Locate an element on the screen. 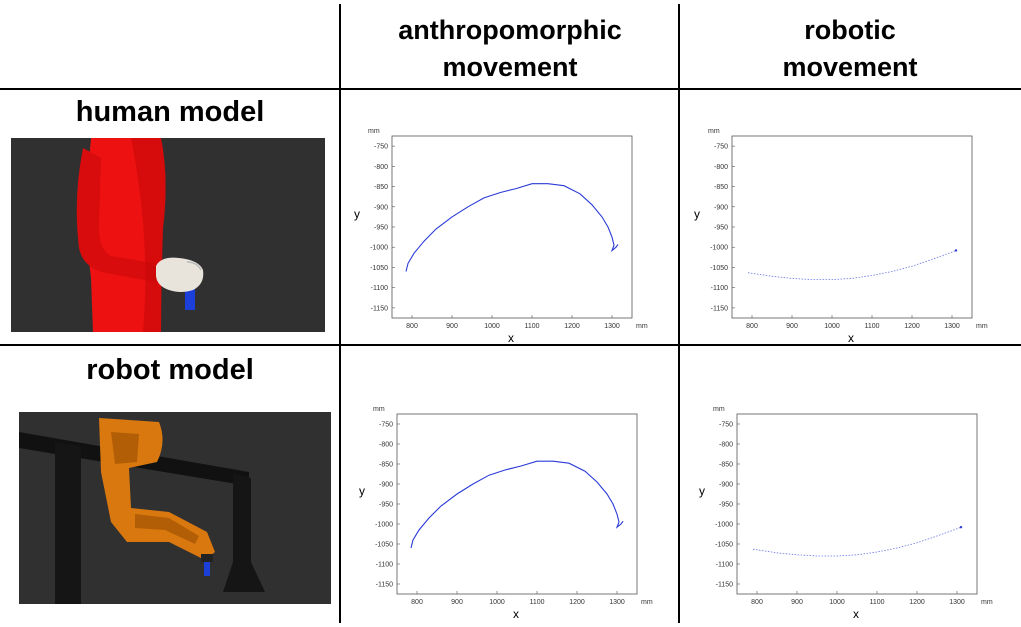  row-header-human-model: human model is located at coordinates (170, 112).